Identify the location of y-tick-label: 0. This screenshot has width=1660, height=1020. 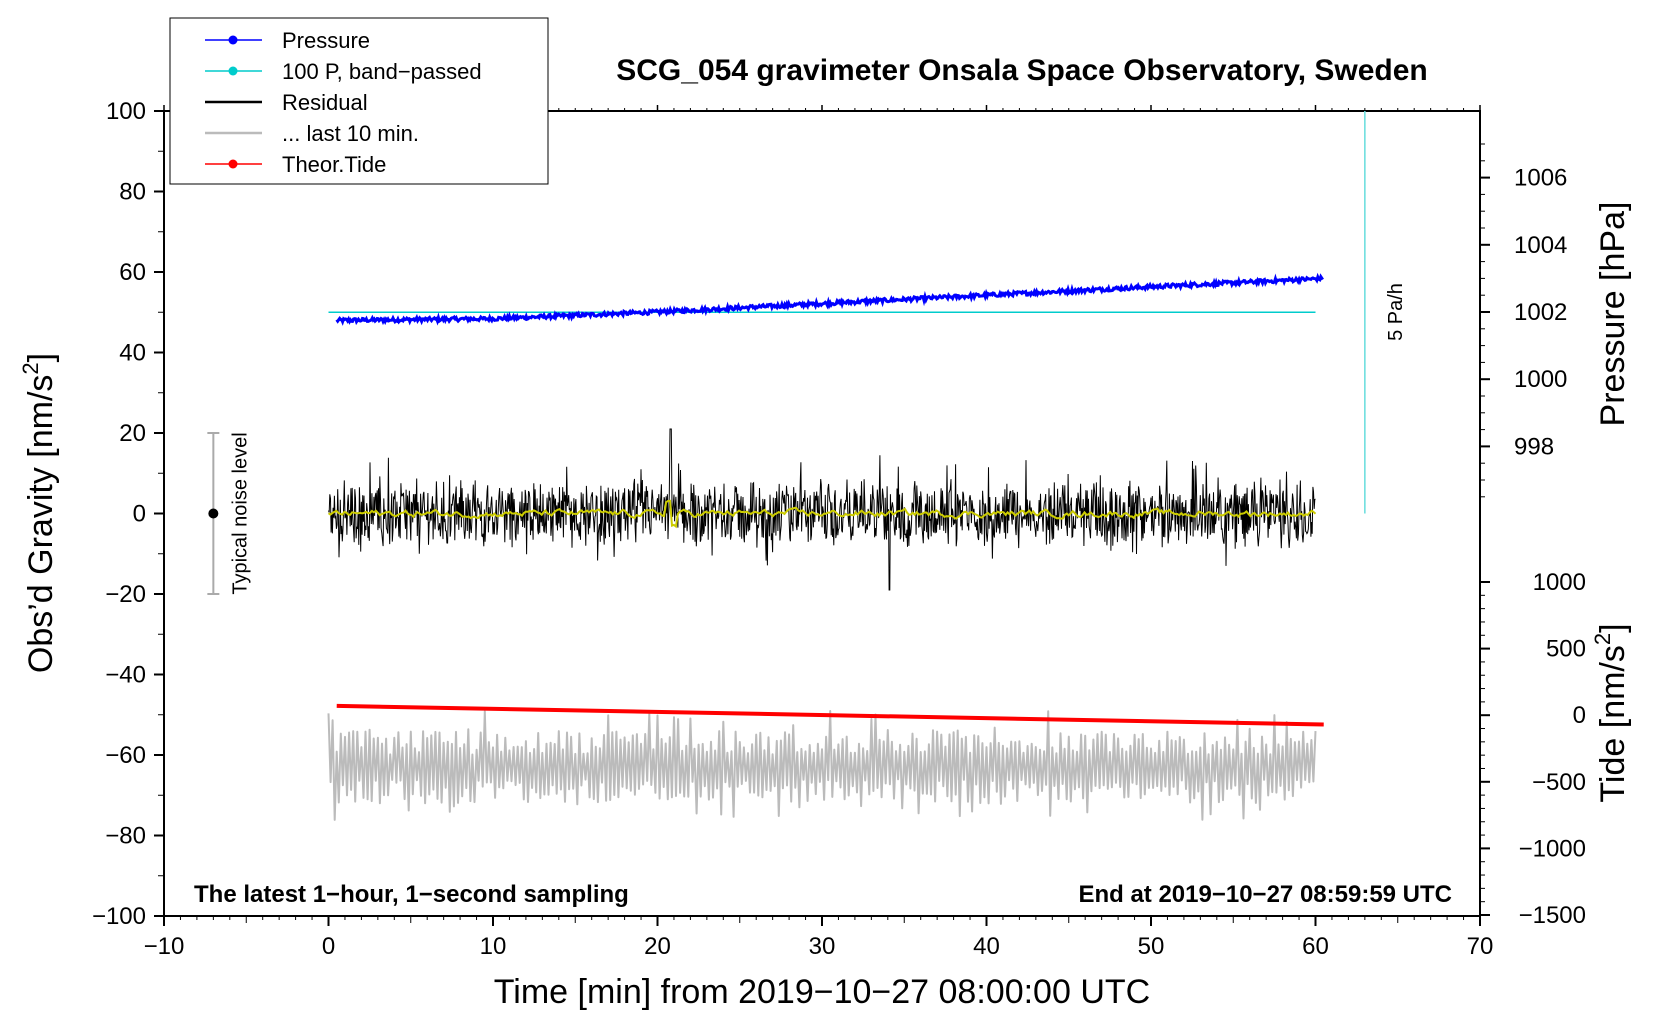
(139, 514).